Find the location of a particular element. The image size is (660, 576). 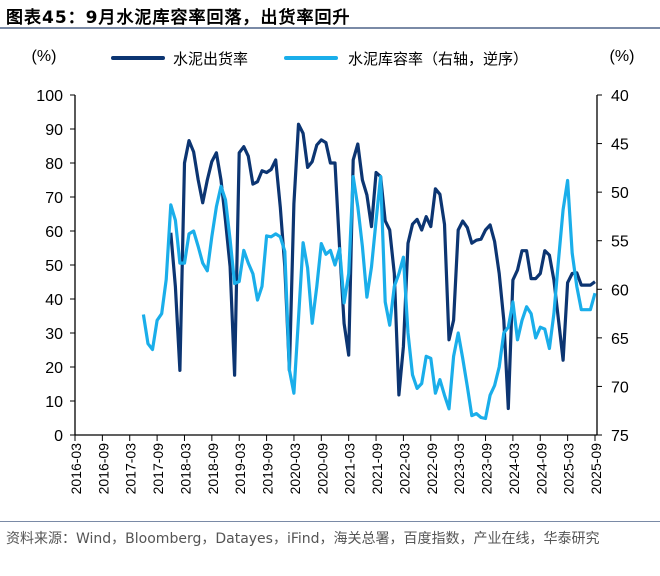

right-y-tick-label: 40 is located at coordinates (620, 96).